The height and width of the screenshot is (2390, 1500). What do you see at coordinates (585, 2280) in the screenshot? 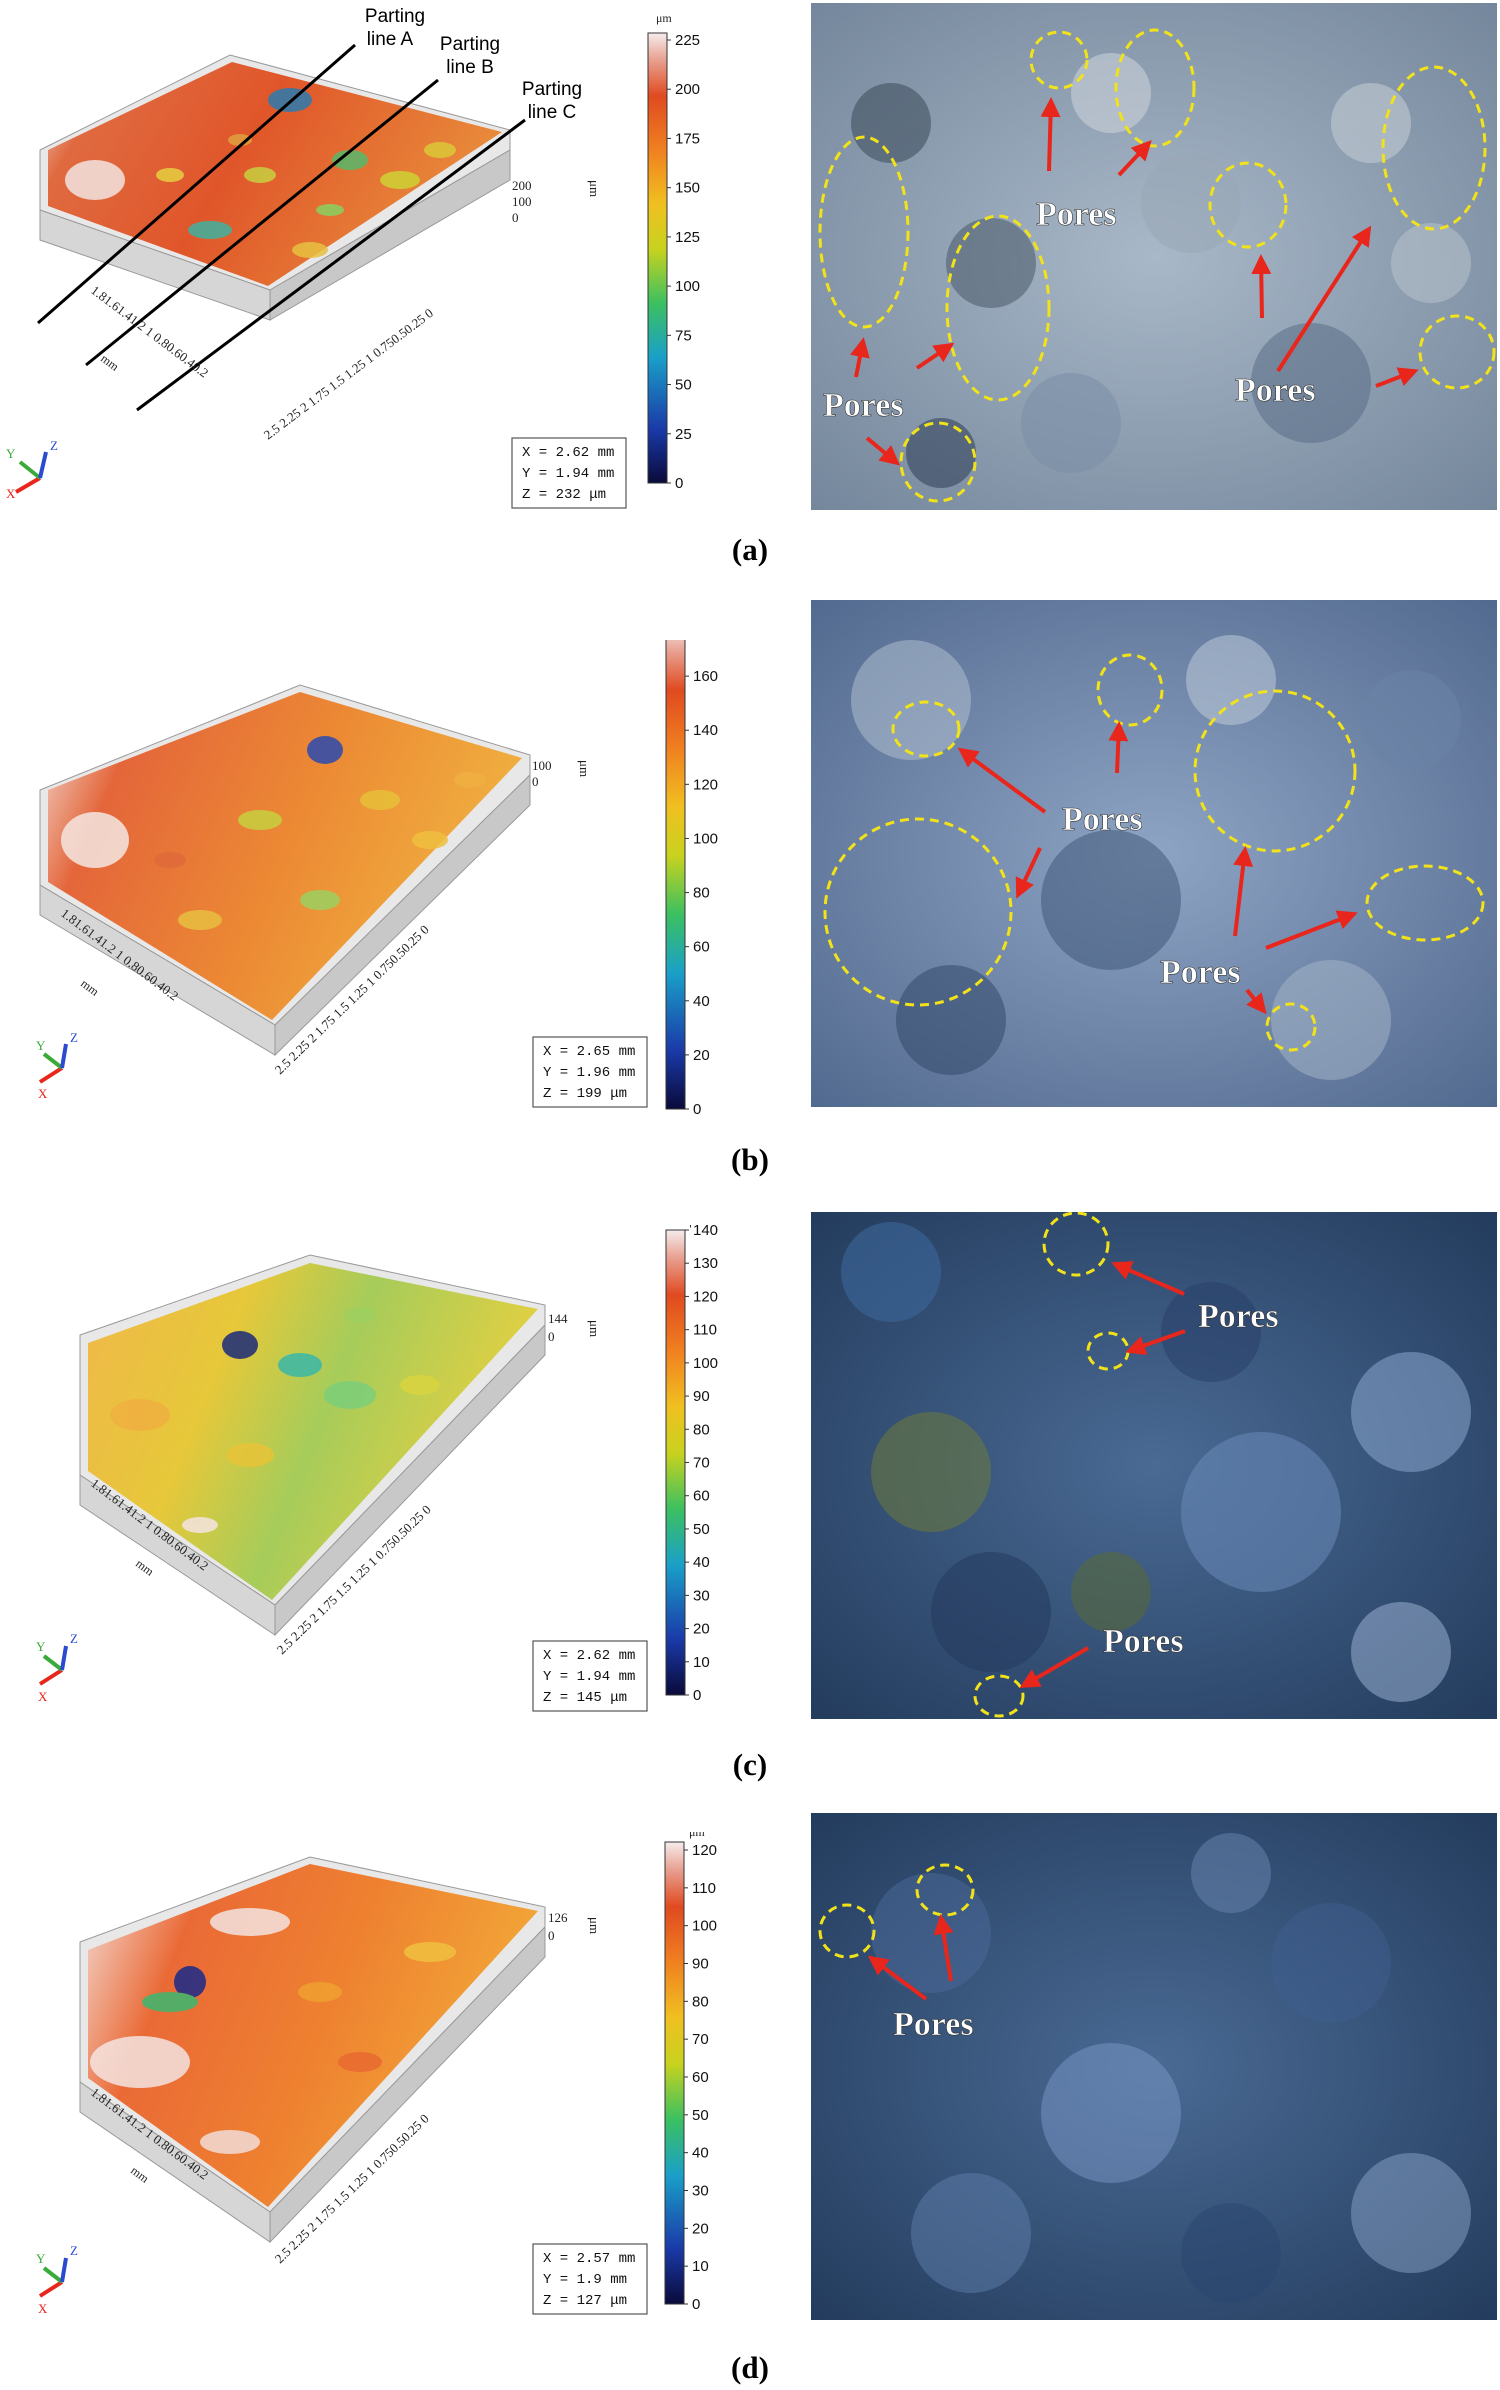
I see `readout-y-d: Y = 1.9 mm` at bounding box center [585, 2280].